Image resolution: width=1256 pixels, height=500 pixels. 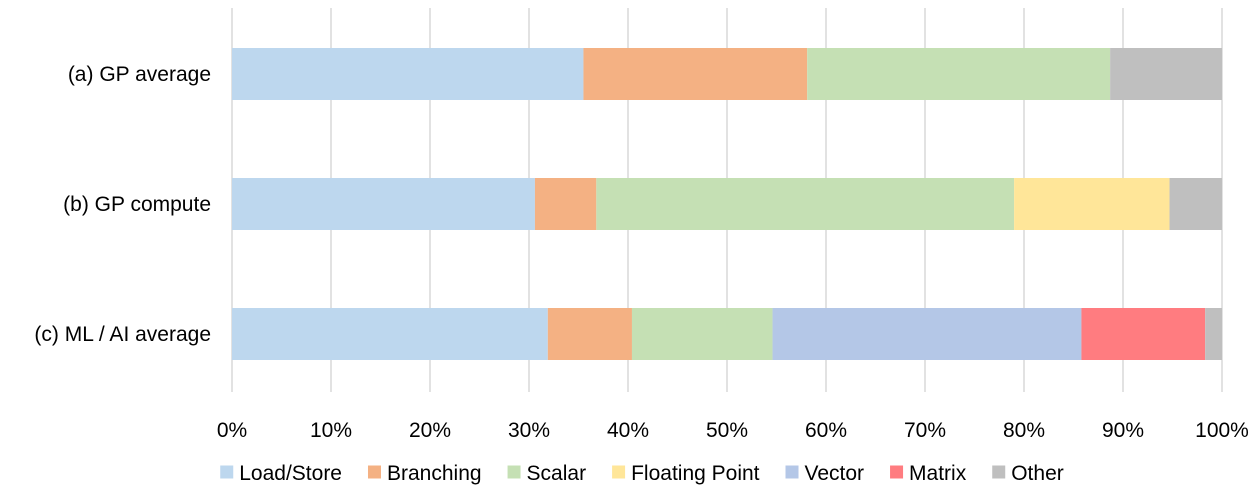 What do you see at coordinates (557, 473) in the screenshot?
I see `legend-label: Scalar` at bounding box center [557, 473].